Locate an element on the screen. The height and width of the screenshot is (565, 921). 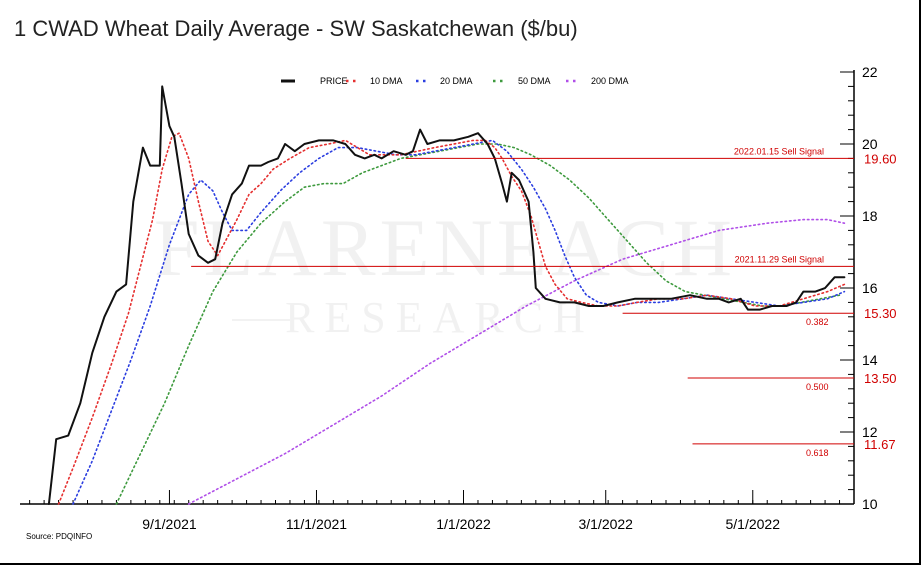
x-tick-label: 1/1/2022 is located at coordinates (463, 524).